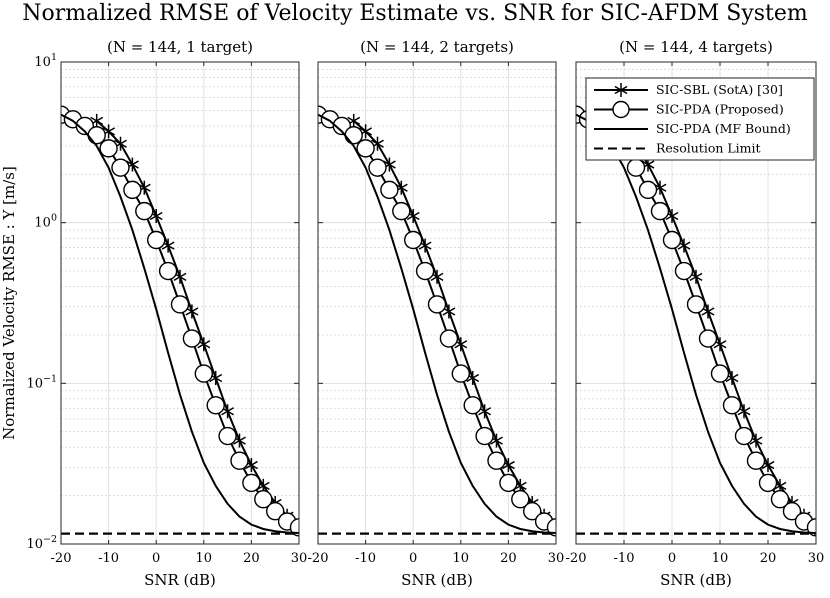 This screenshot has height=598, width=830. What do you see at coordinates (719, 89) in the screenshot?
I see `legend-label: SIC-SBL (SotA) [30]` at bounding box center [719, 89].